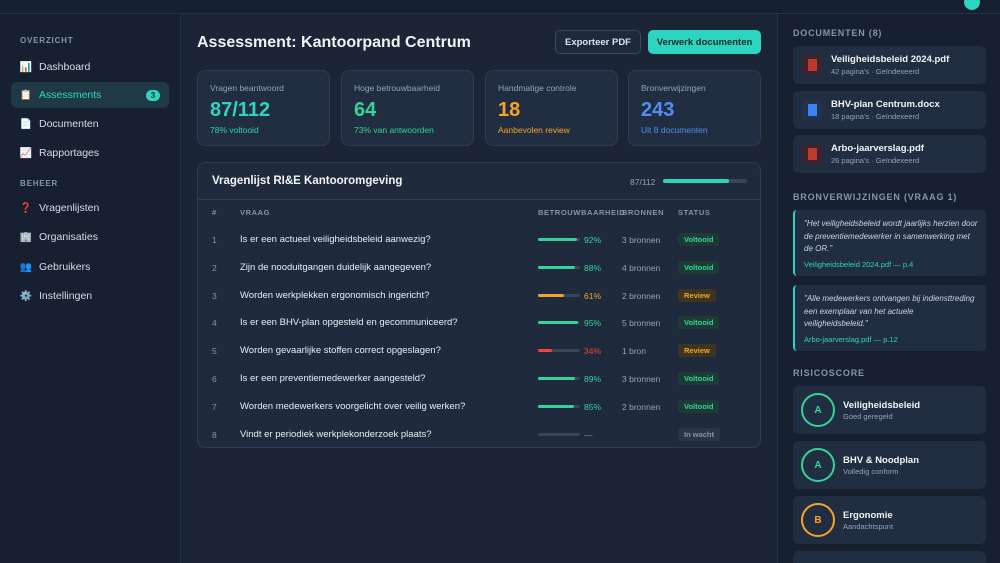  Describe the element at coordinates (26, 153) in the screenshot. I see `line-chart-icon: 📈` at that location.